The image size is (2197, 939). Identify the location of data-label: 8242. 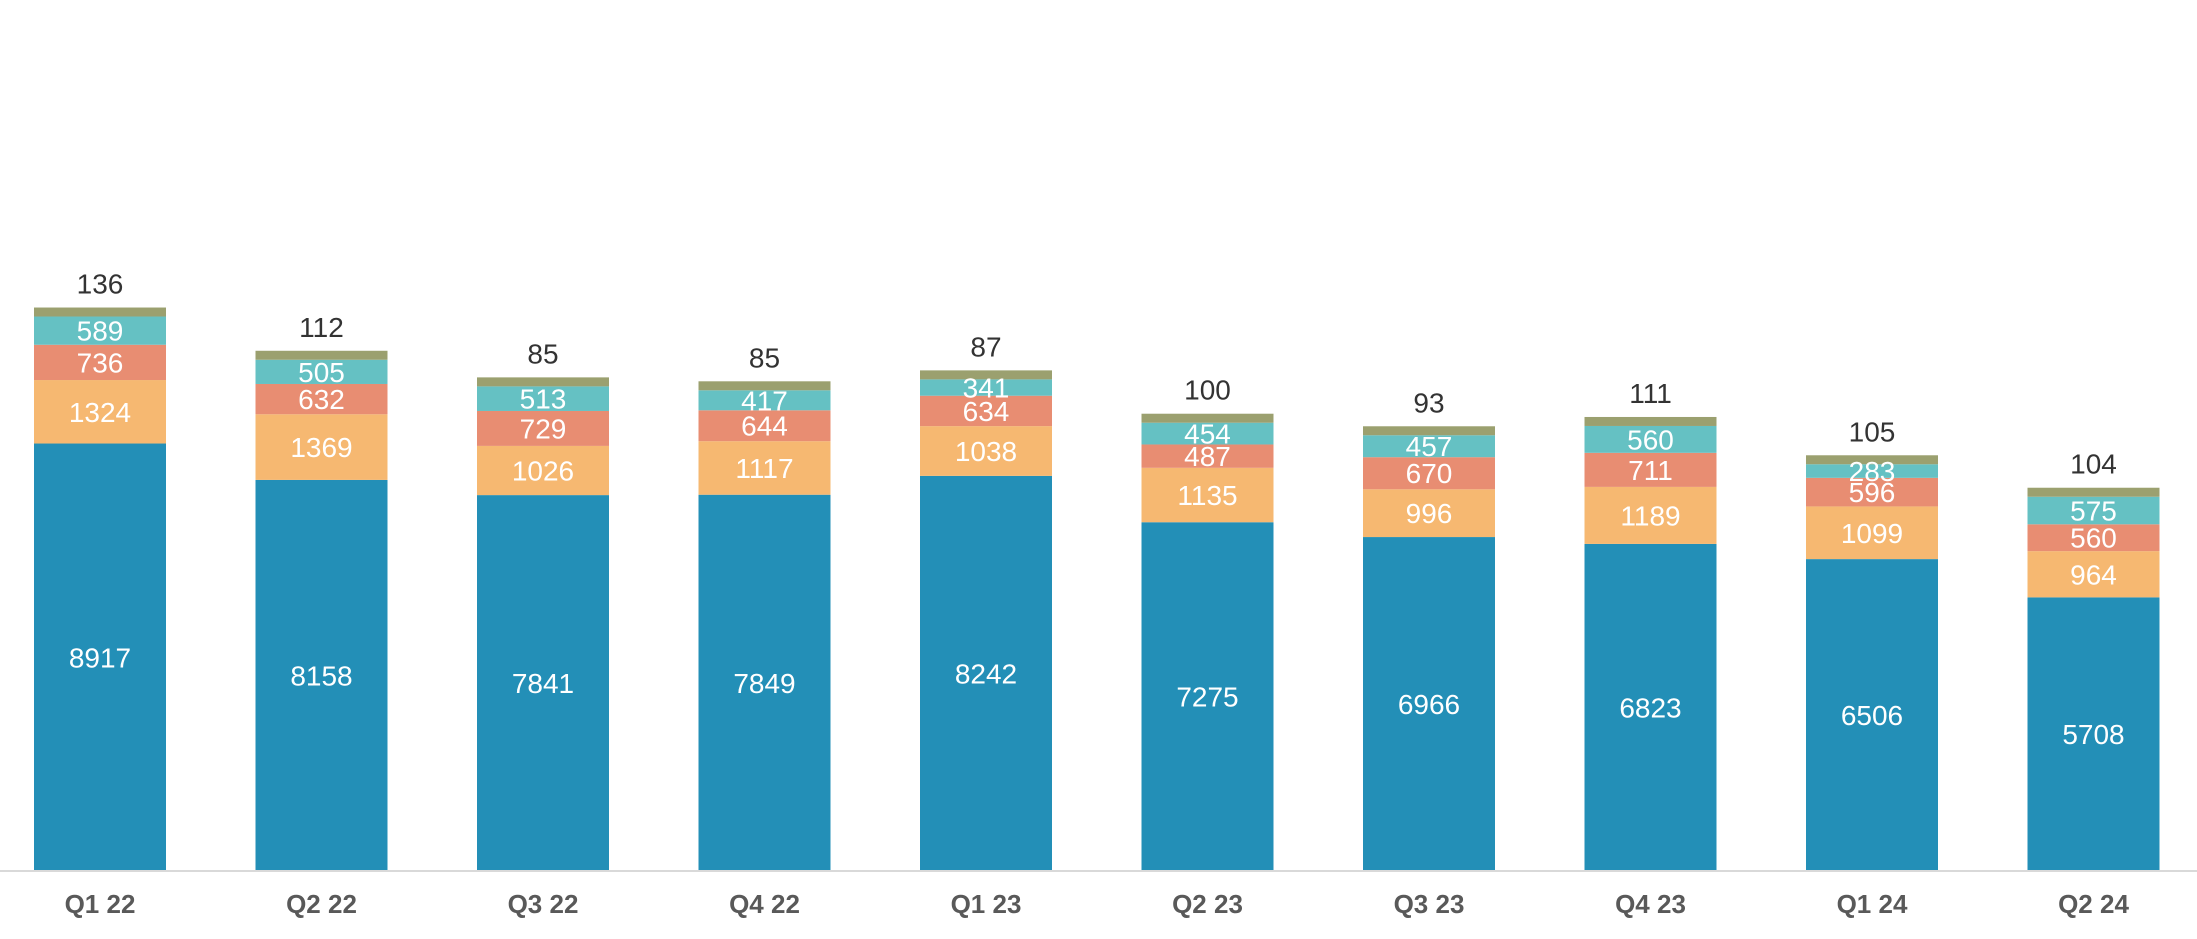
(986, 673).